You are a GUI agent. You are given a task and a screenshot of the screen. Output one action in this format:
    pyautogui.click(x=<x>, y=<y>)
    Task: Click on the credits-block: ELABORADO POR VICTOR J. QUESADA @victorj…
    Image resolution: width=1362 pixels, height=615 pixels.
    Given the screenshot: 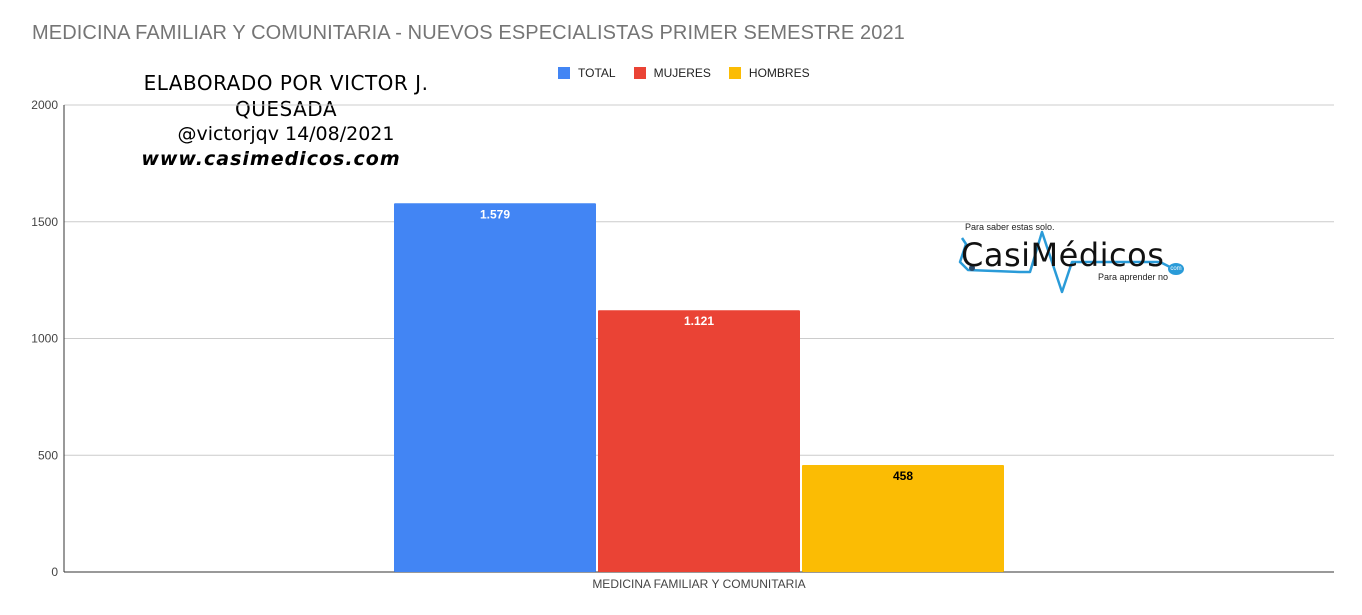 What is the action you would take?
    pyautogui.click(x=286, y=121)
    